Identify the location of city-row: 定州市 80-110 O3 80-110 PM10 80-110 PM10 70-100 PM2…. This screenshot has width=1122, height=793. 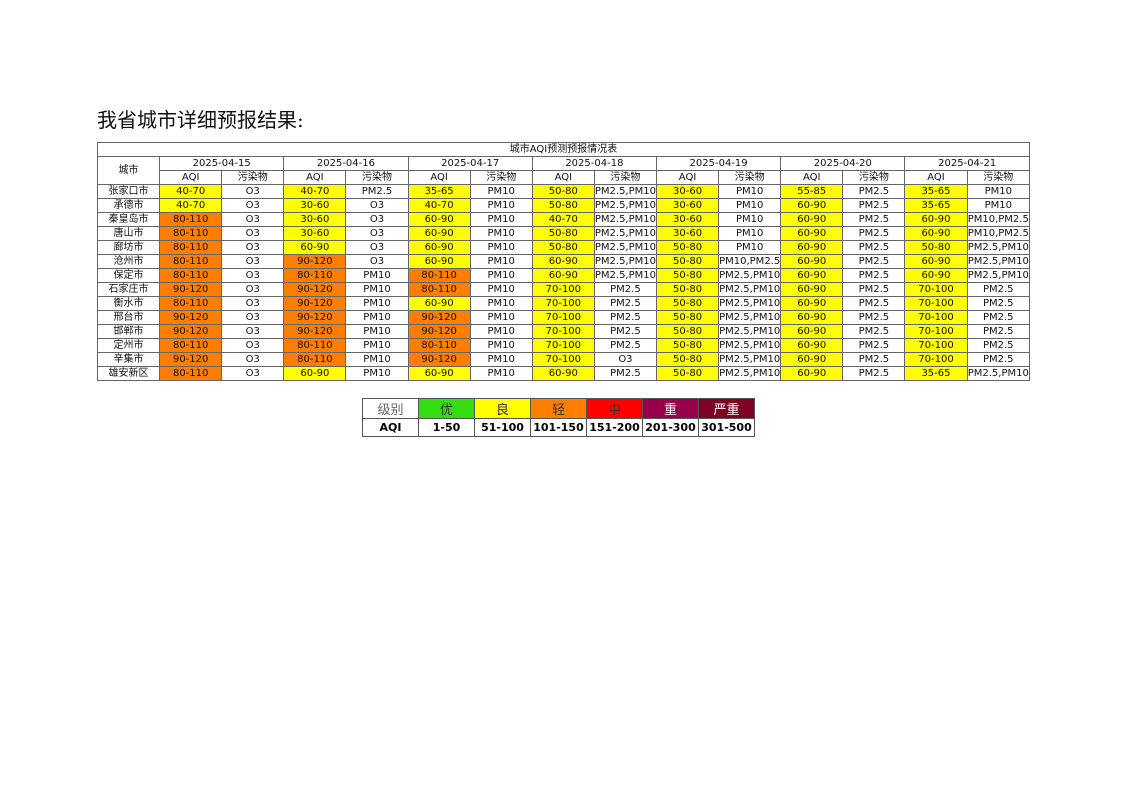
(563, 345).